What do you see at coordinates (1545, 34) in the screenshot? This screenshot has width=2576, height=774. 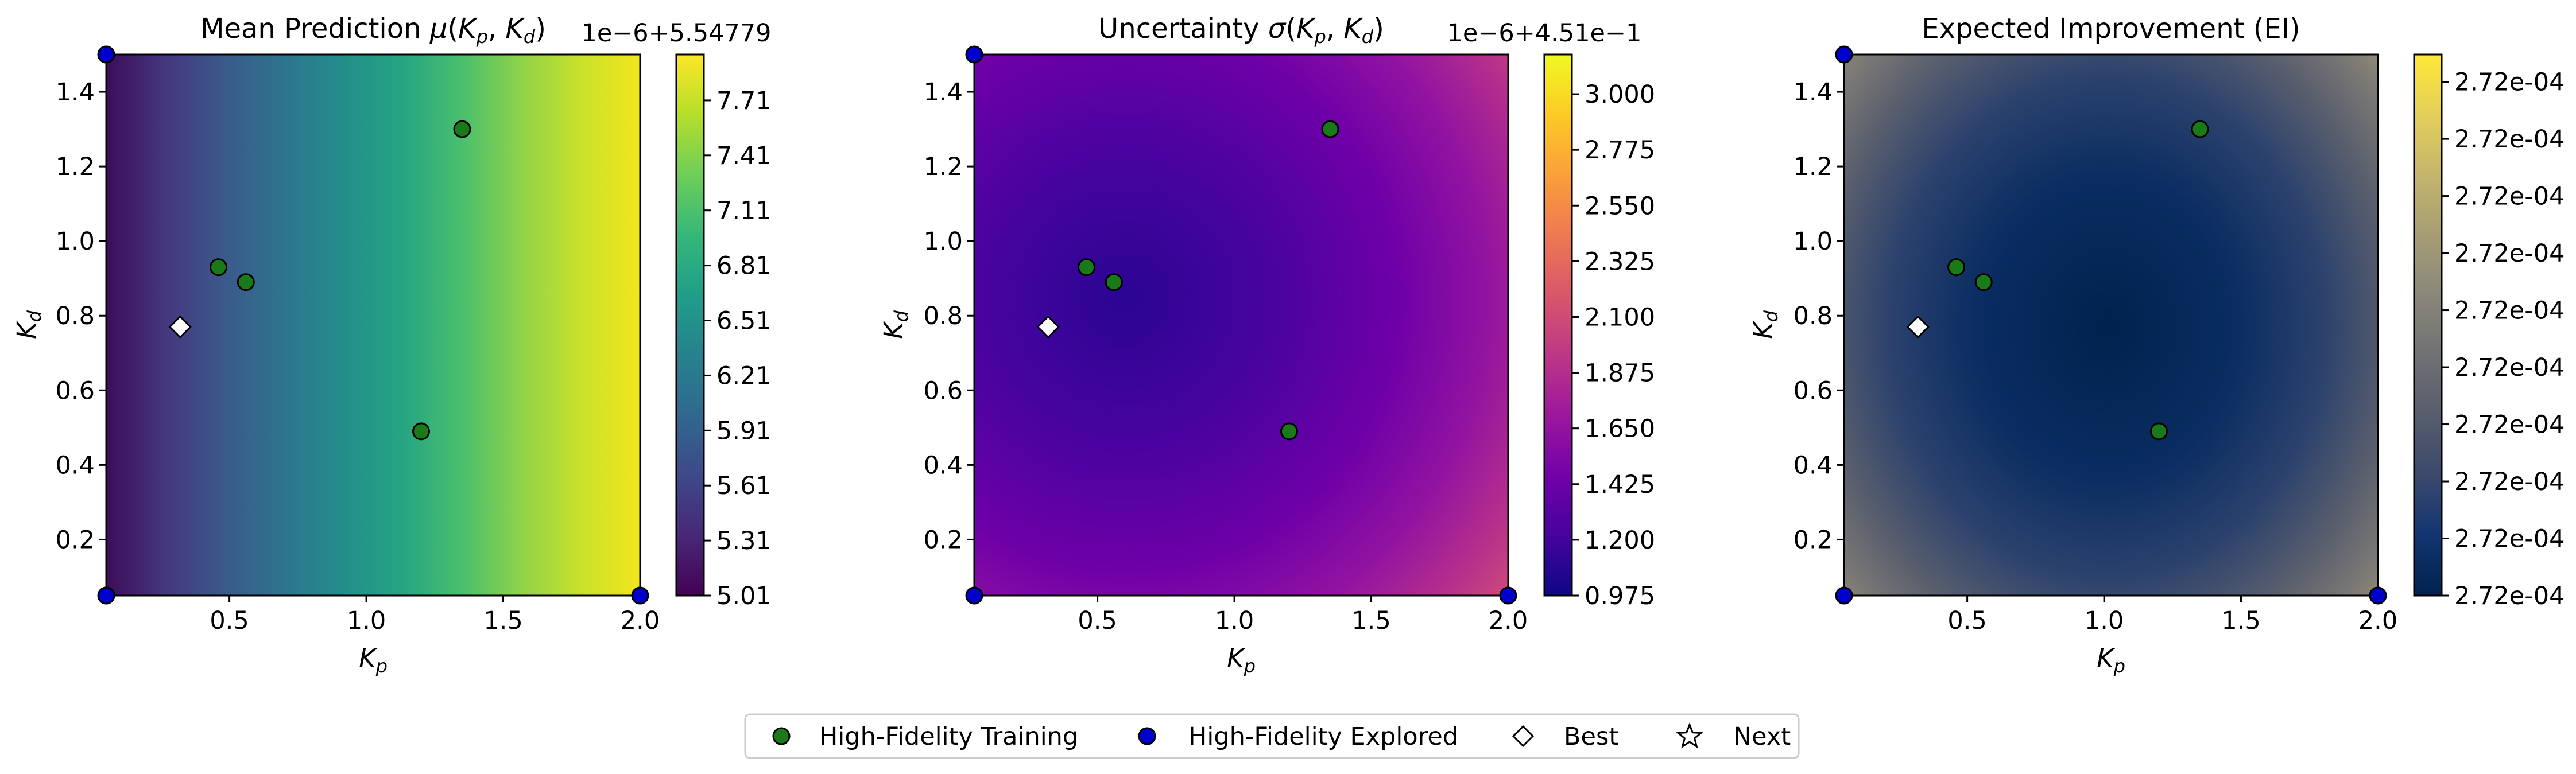 I see `uncertainty-colorbar-offset: 1e−6+4.51e−1` at bounding box center [1545, 34].